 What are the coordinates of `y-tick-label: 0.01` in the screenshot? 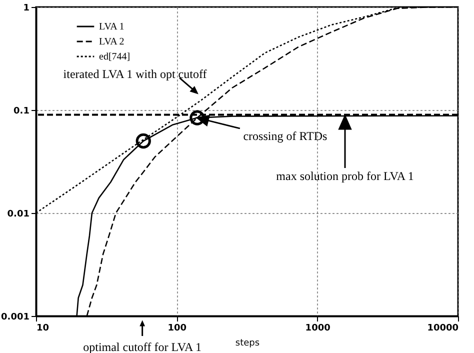 It's located at (18, 215).